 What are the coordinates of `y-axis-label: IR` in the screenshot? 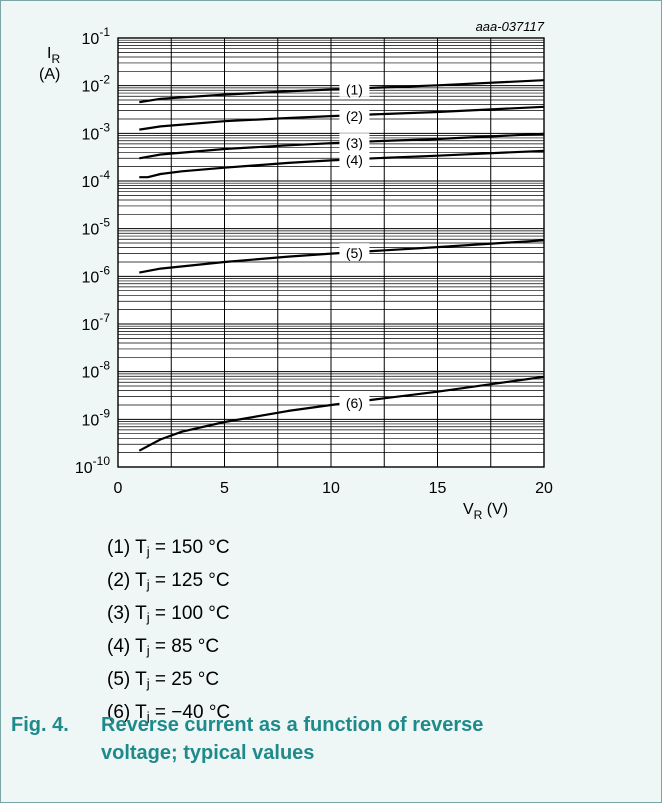 It's located at (53, 55).